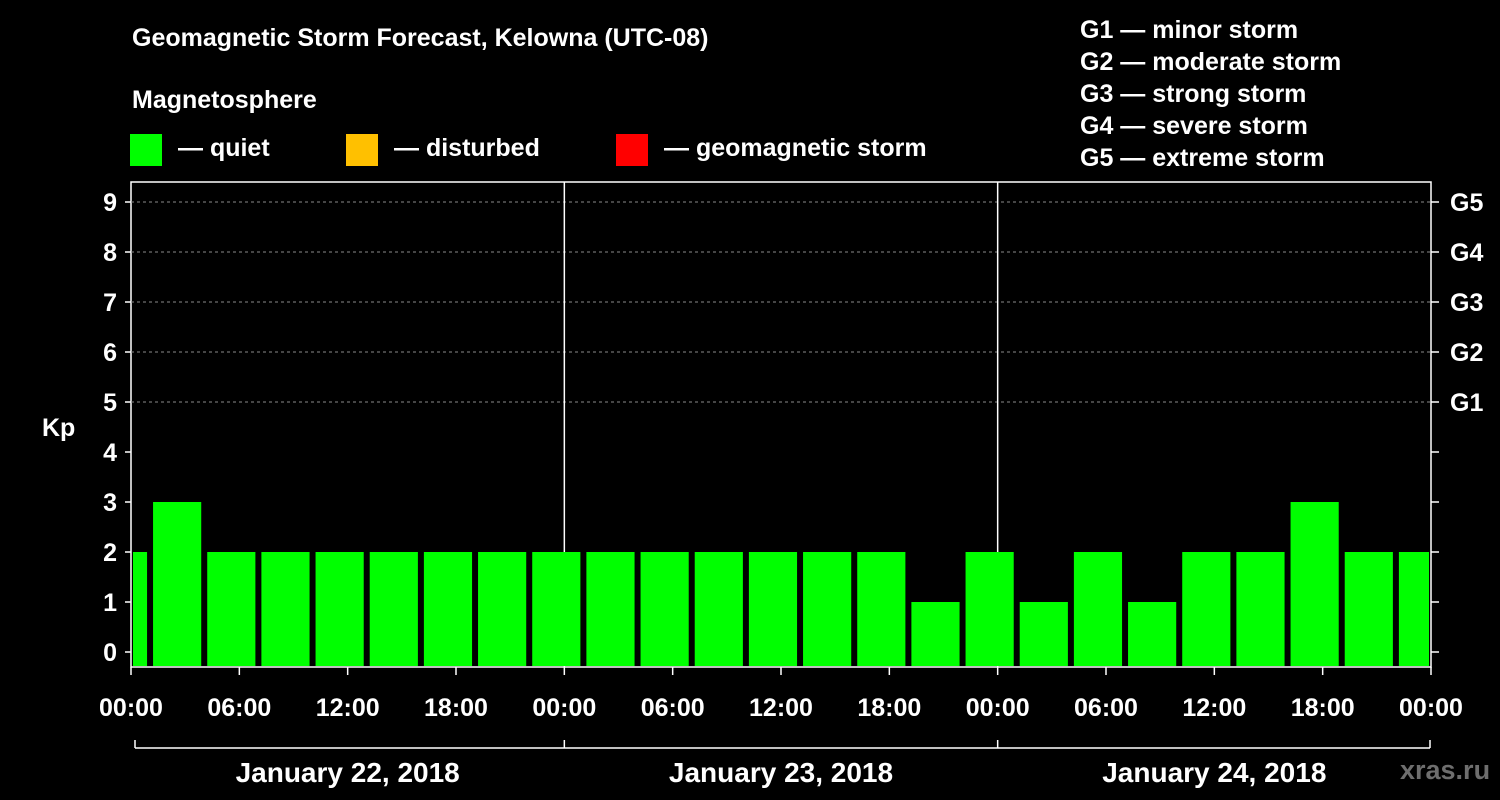 Image resolution: width=1500 pixels, height=800 pixels. I want to click on date-label-1: January 23, 2018, so click(781, 772).